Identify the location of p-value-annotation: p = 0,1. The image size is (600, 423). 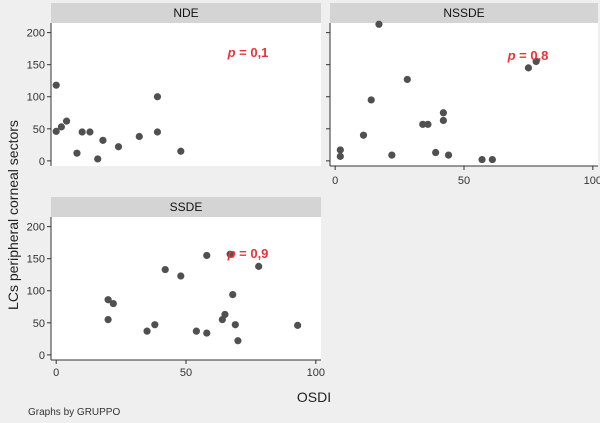
(248, 52).